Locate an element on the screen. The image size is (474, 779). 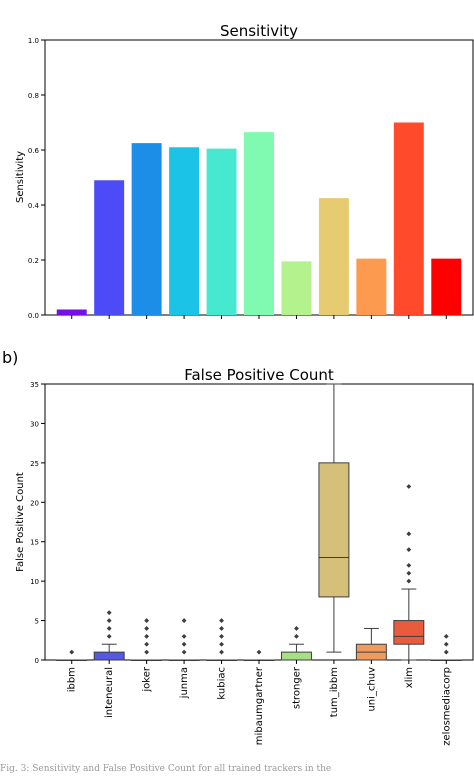
sensitivity-ytick-label: 1.0 is located at coordinates (33, 41).